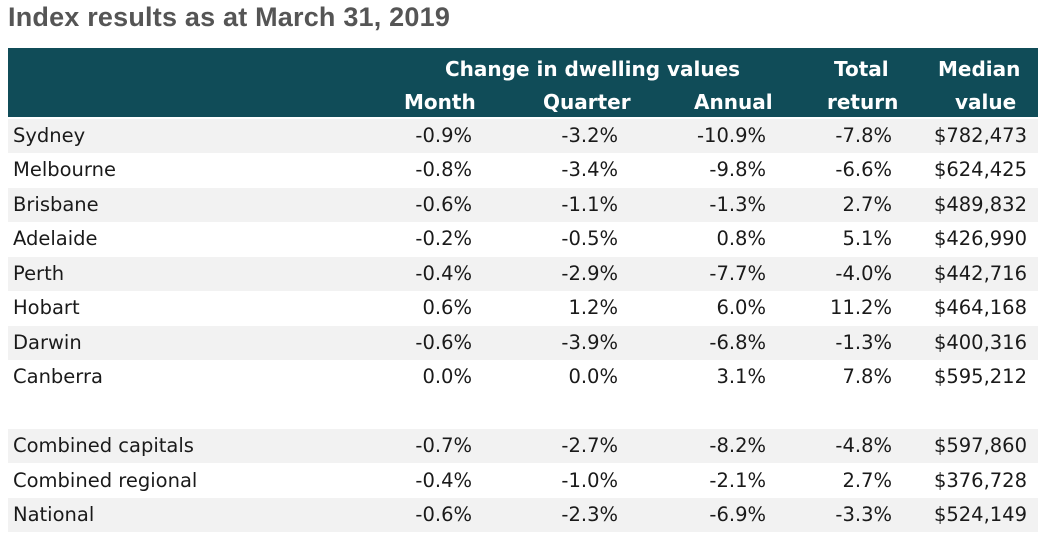  I want to click on row-month: -0.8%, so click(443, 169).